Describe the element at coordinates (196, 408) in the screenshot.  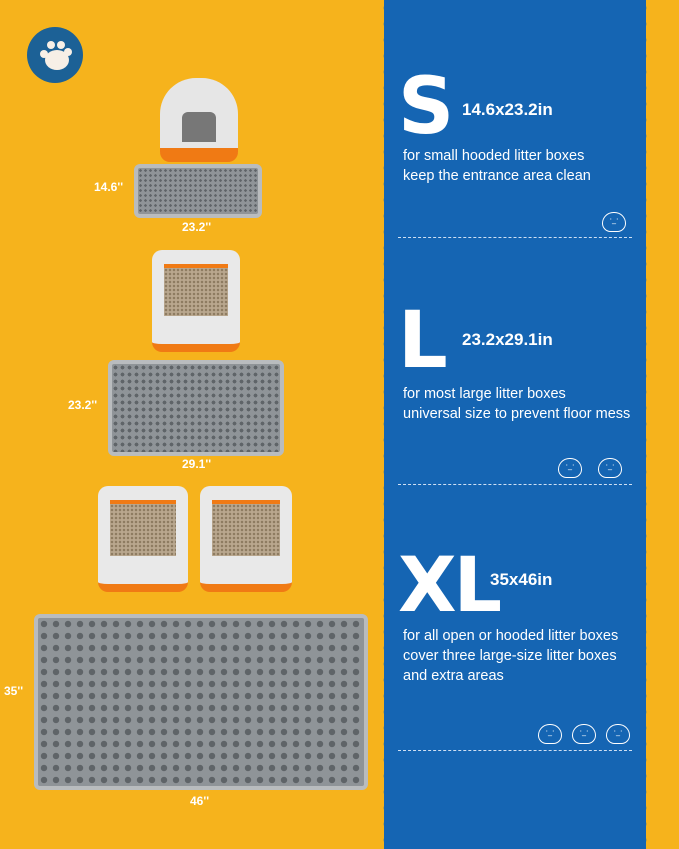
I see `mat-l` at that location.